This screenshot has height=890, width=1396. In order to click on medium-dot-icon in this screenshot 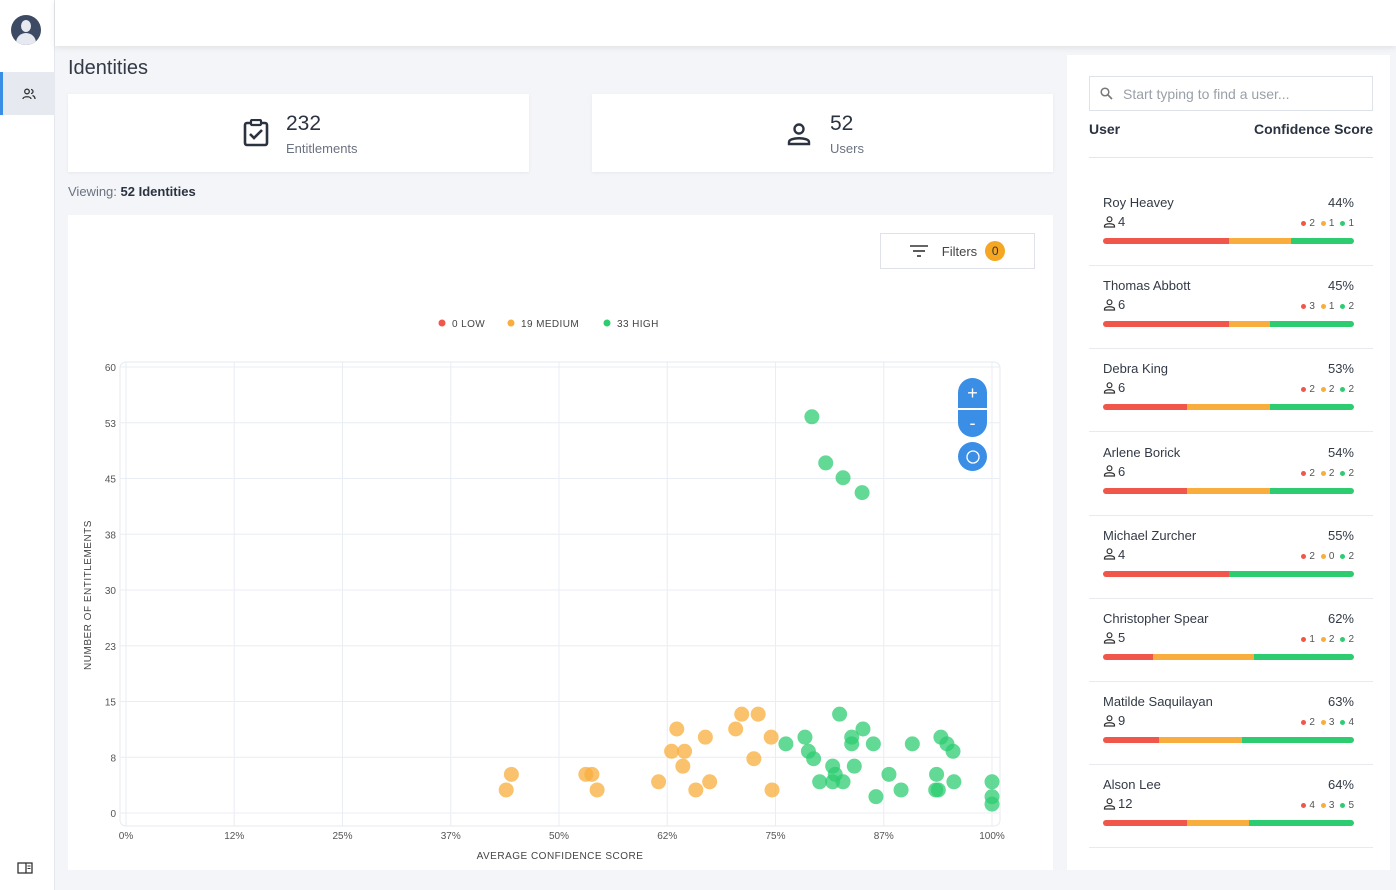, I will do `click(1323, 473)`.